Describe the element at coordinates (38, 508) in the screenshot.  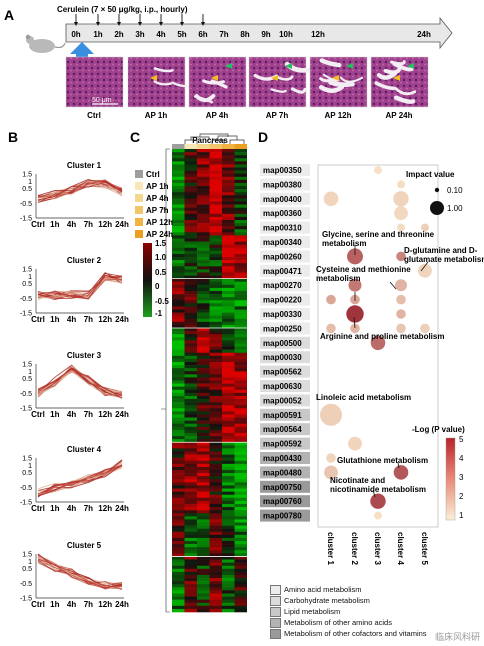
I see `x-tick-label: Ctrl` at that location.